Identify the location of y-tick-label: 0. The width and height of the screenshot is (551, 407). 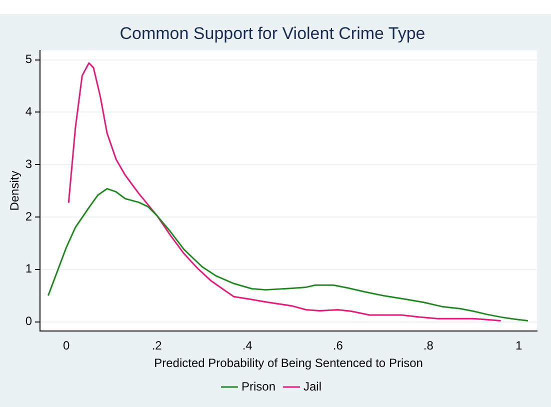
(28, 321).